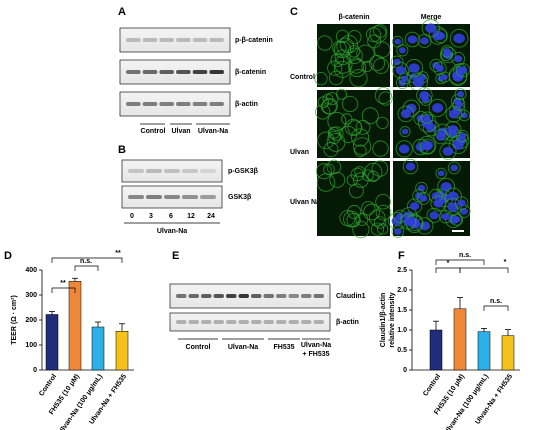  Describe the element at coordinates (240, 197) in the screenshot. I see `blot-label: GSK3β` at that location.